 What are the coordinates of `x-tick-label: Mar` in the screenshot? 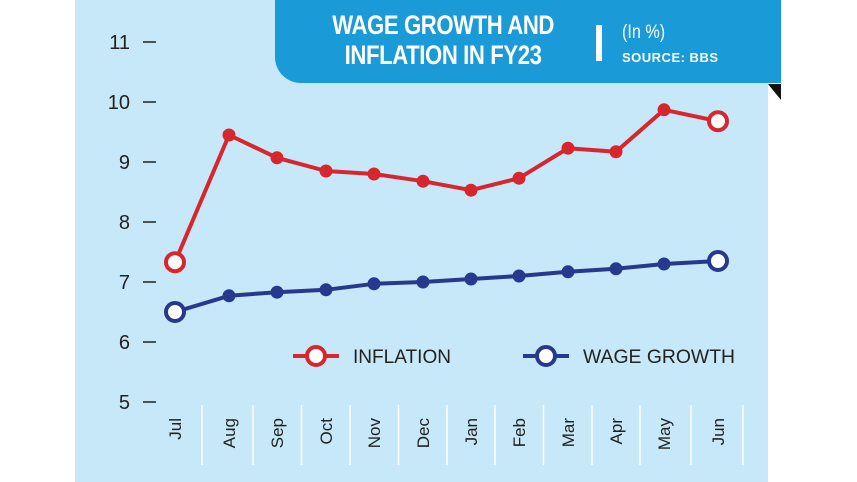 It's located at (568, 433).